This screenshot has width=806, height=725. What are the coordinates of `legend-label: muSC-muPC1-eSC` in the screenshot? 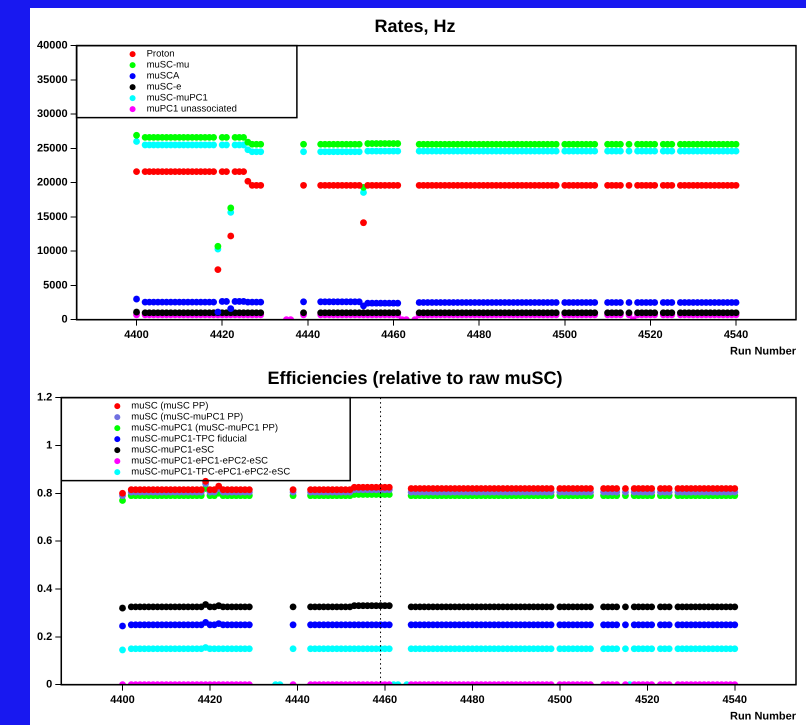 It's located at (172, 450).